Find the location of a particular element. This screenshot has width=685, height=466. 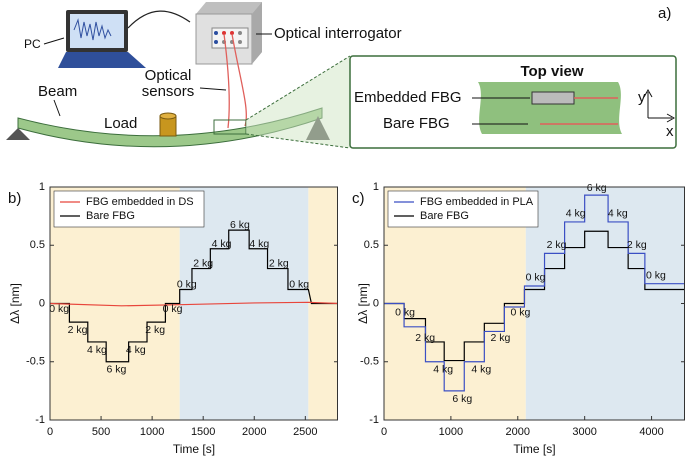

zoom-fan is located at coordinates (298, 102).